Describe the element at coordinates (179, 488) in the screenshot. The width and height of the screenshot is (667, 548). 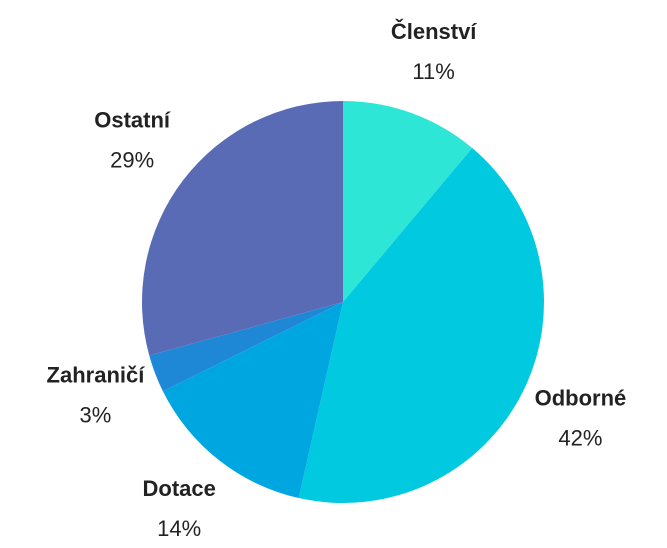
I see `slice-label: Dotace` at that location.